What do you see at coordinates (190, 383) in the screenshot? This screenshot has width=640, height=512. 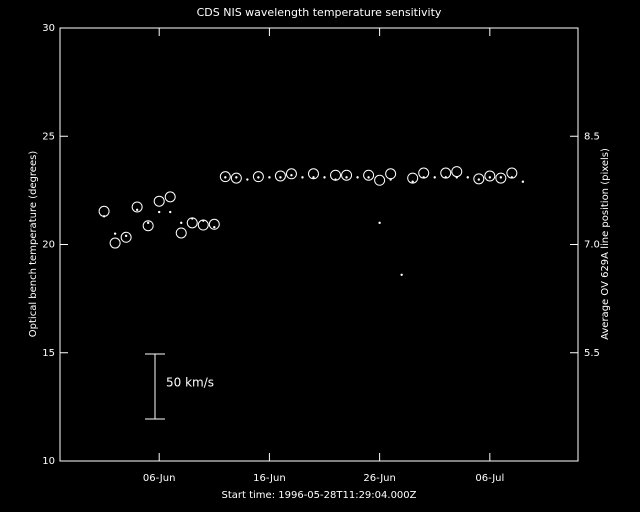 I see `annotation: 50 km/s` at bounding box center [190, 383].